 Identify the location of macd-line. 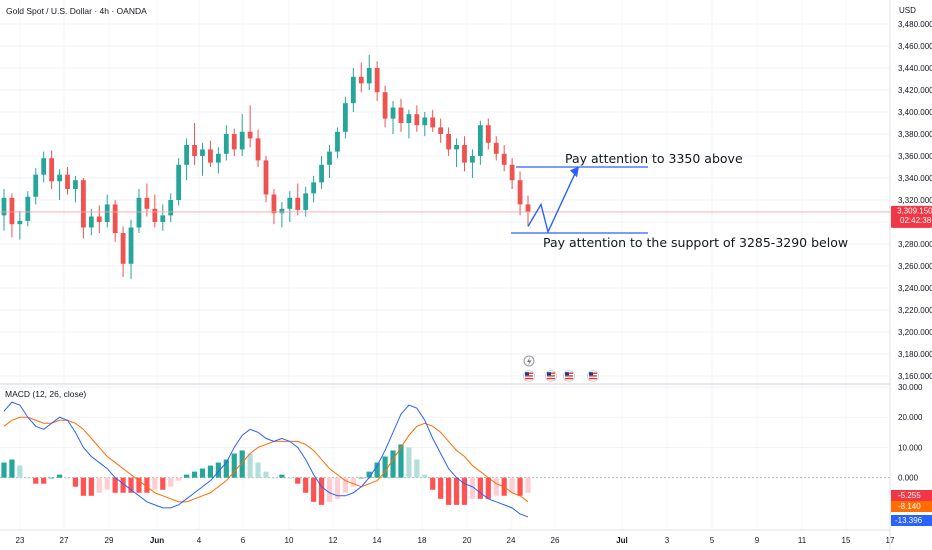
(266, 459).